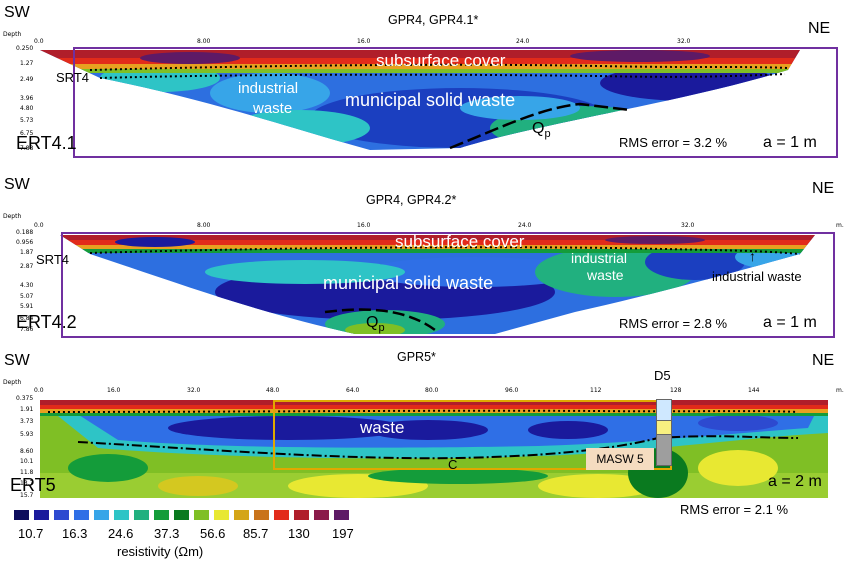 Image resolution: width=854 pixels, height=568 pixels. I want to click on depth-tick: 3.96, so click(27, 98).